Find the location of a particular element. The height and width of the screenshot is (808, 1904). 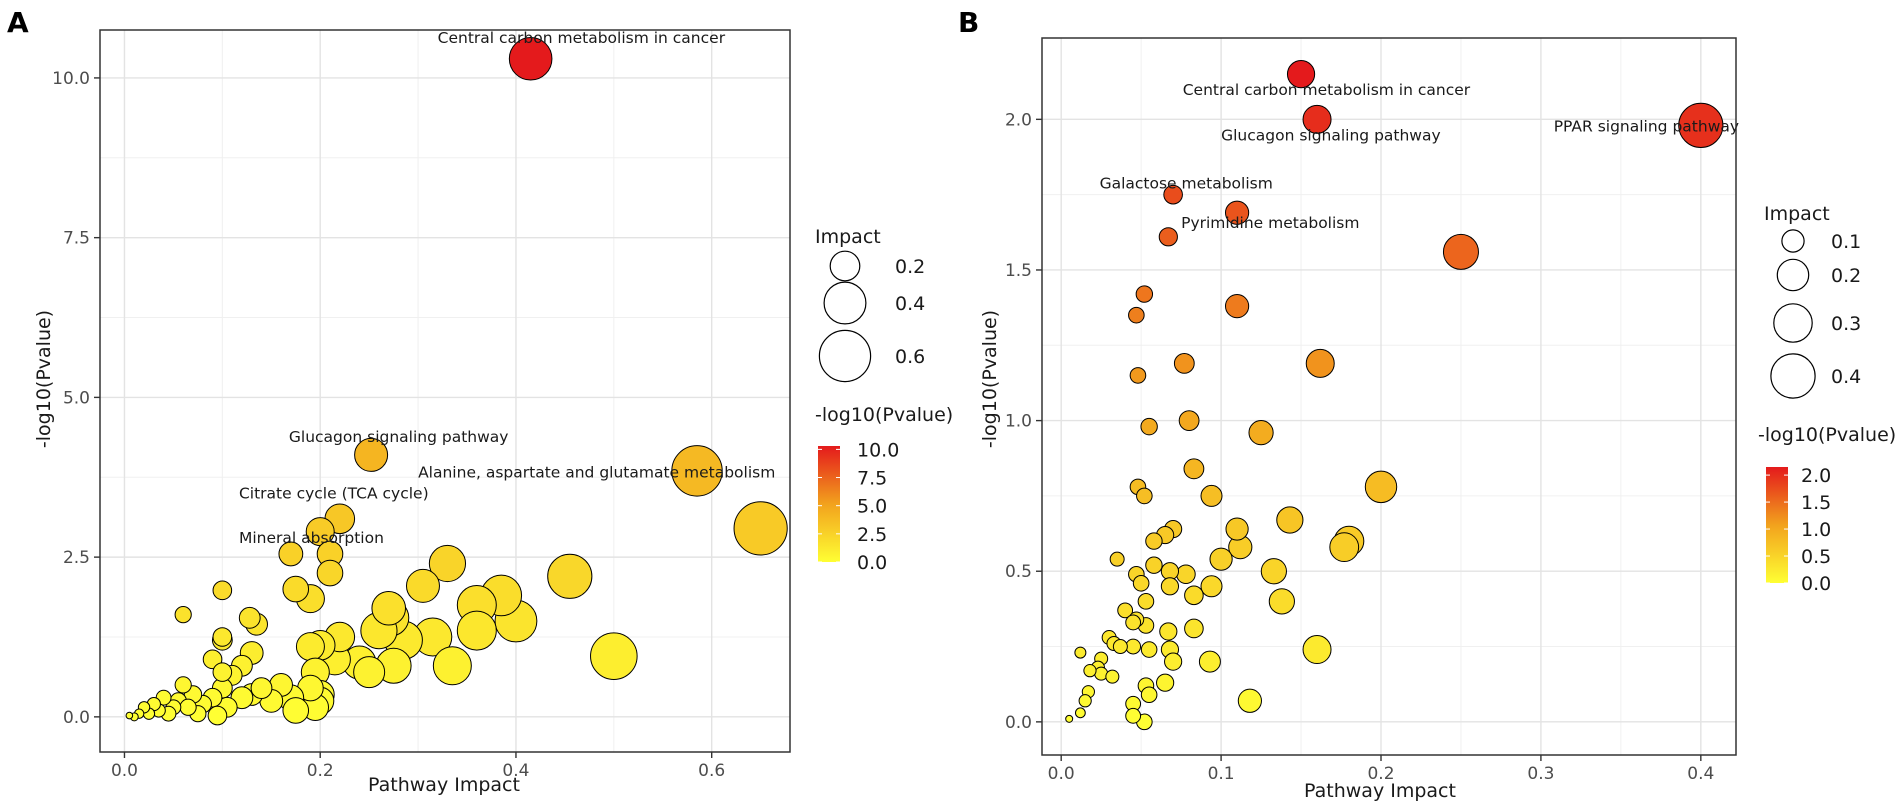

panel-a-color-legend-title: -log10(Pvalue) is located at coordinates (884, 415).